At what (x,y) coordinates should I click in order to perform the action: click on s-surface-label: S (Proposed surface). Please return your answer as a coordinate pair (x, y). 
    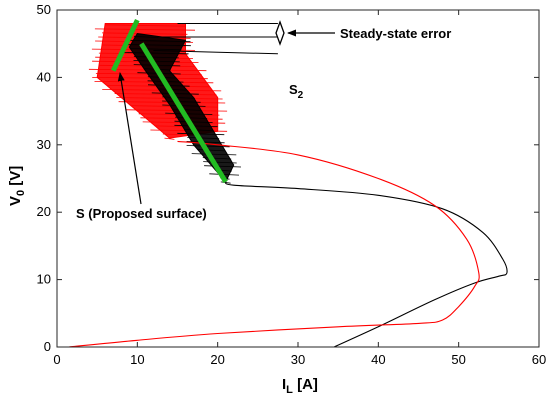
    Looking at the image, I should click on (141, 213).